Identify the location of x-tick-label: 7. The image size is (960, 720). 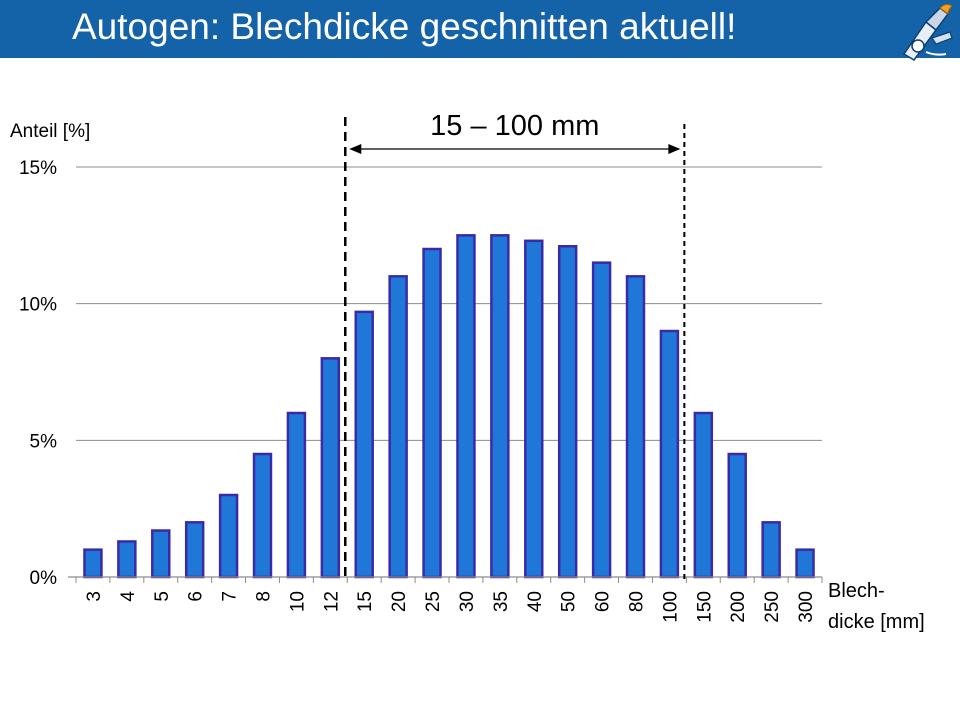
(230, 596).